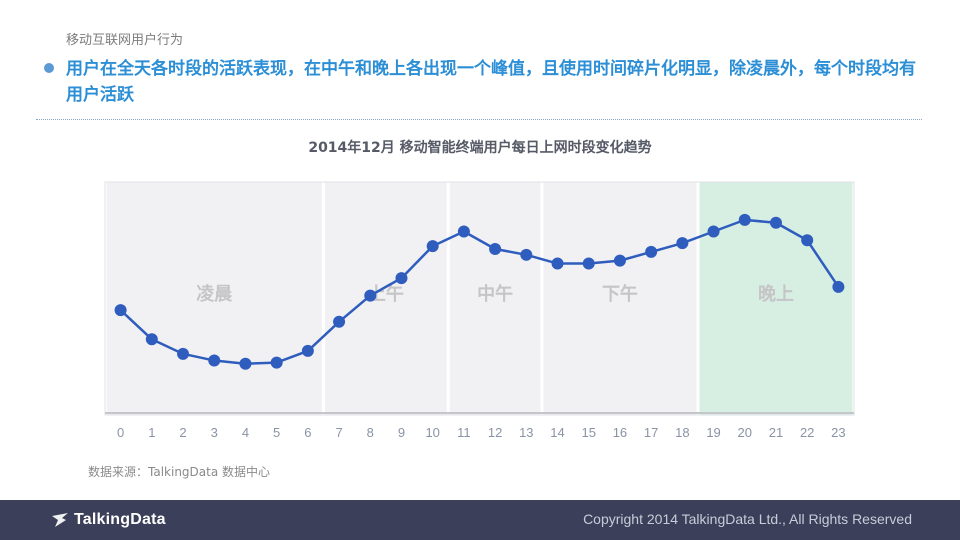 This screenshot has width=960, height=540. What do you see at coordinates (120, 519) in the screenshot?
I see `logo-text: TalkingData` at bounding box center [120, 519].